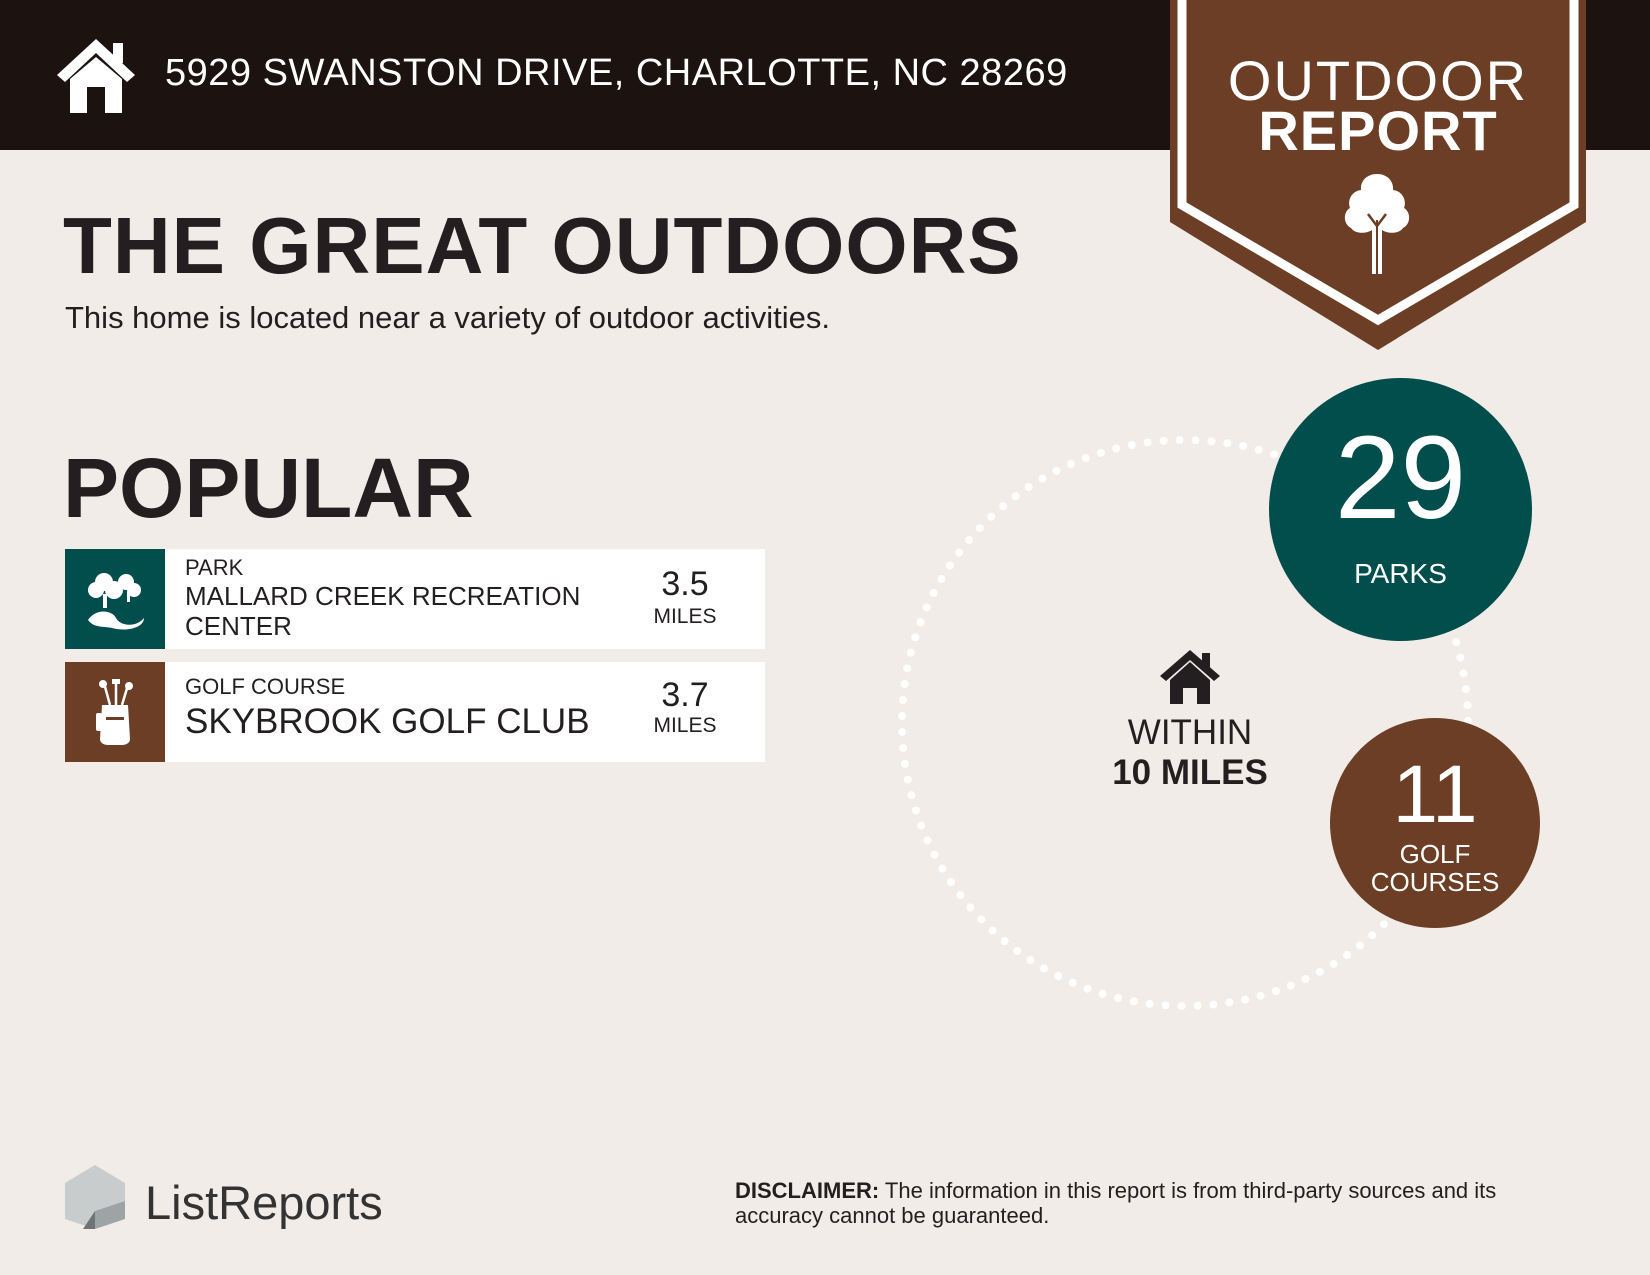 The width and height of the screenshot is (1650, 1275). I want to click on park-icon, so click(115, 599).